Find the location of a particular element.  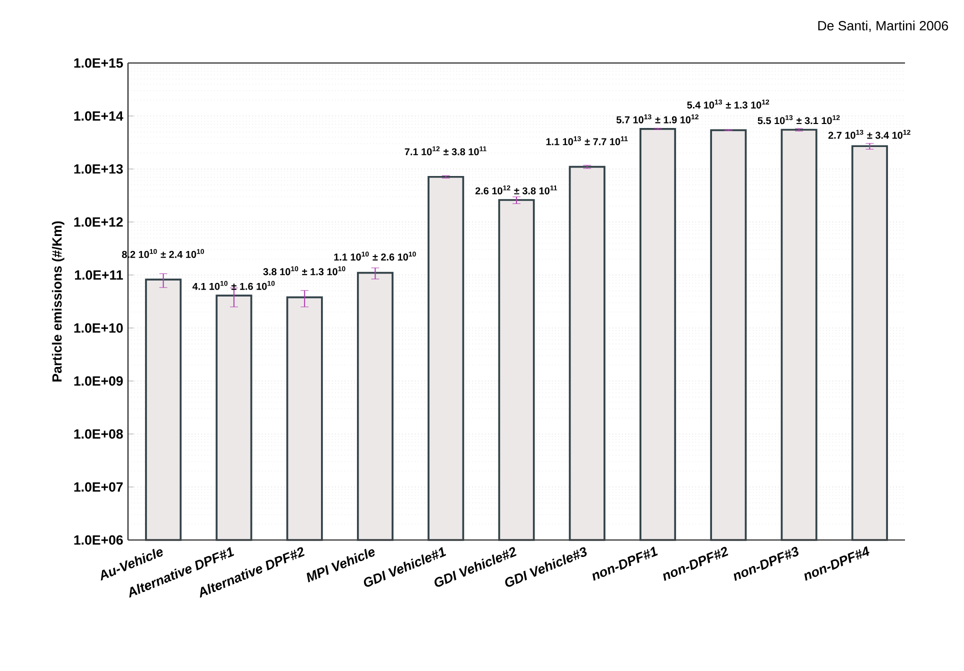

annotation: 5.4 10$^{13}$ ± 1.3 10$^{12}$ is located at coordinates (728, 104).